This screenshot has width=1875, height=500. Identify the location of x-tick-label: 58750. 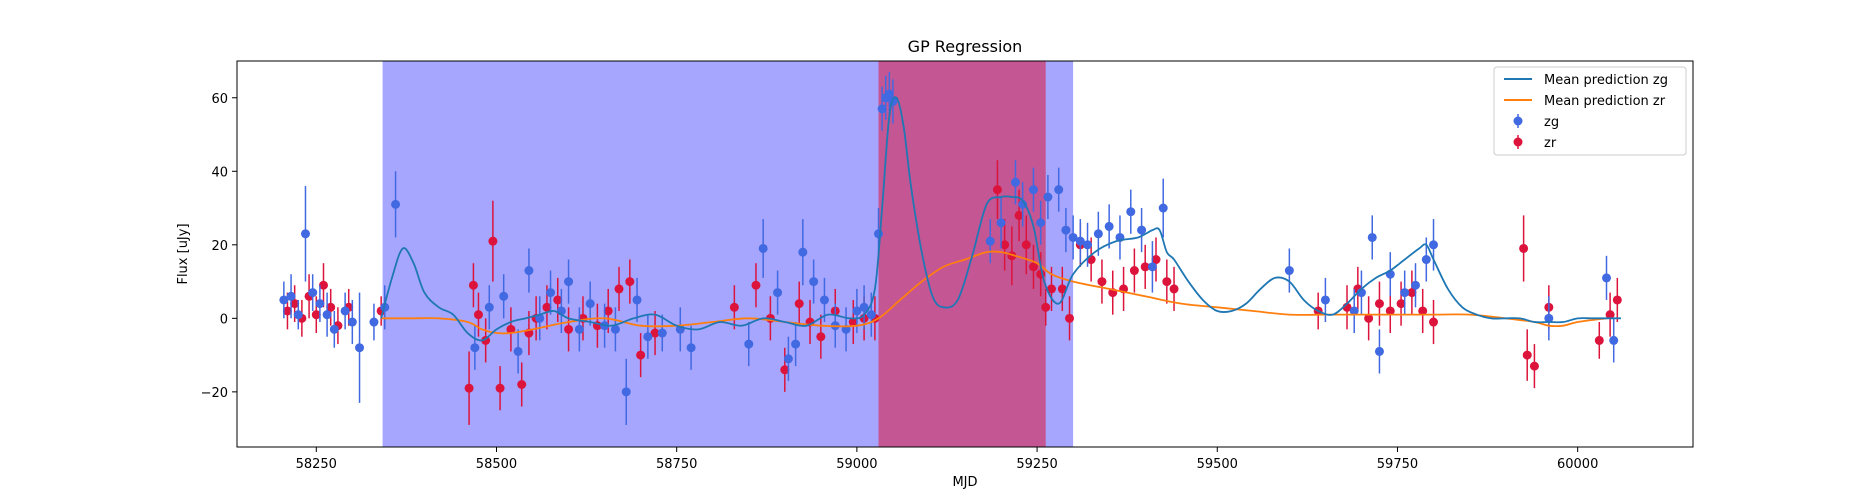
(676, 464).